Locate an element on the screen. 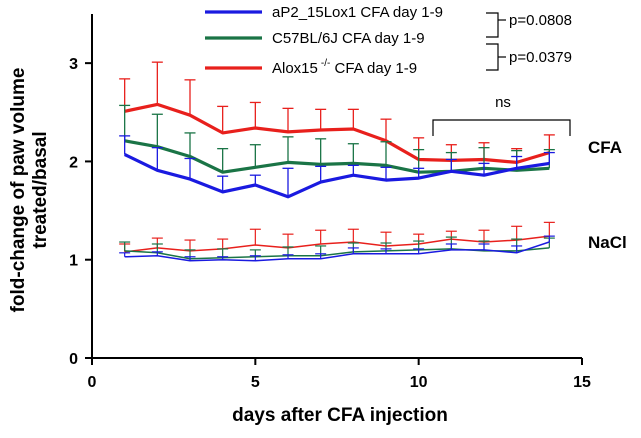 The width and height of the screenshot is (641, 438). alox15-nacl-series is located at coordinates (337, 237).